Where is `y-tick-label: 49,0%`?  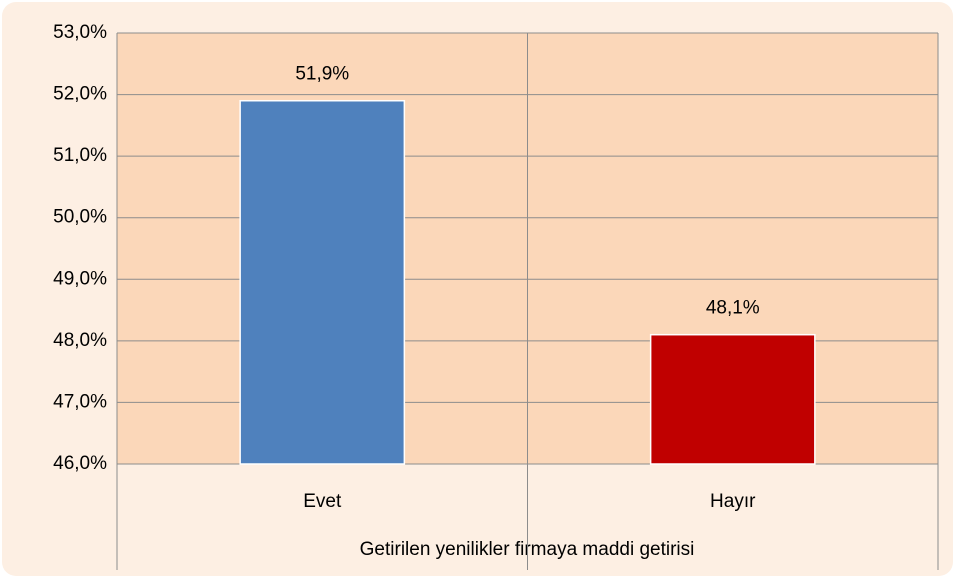
y-tick-label: 49,0% is located at coordinates (80, 278).